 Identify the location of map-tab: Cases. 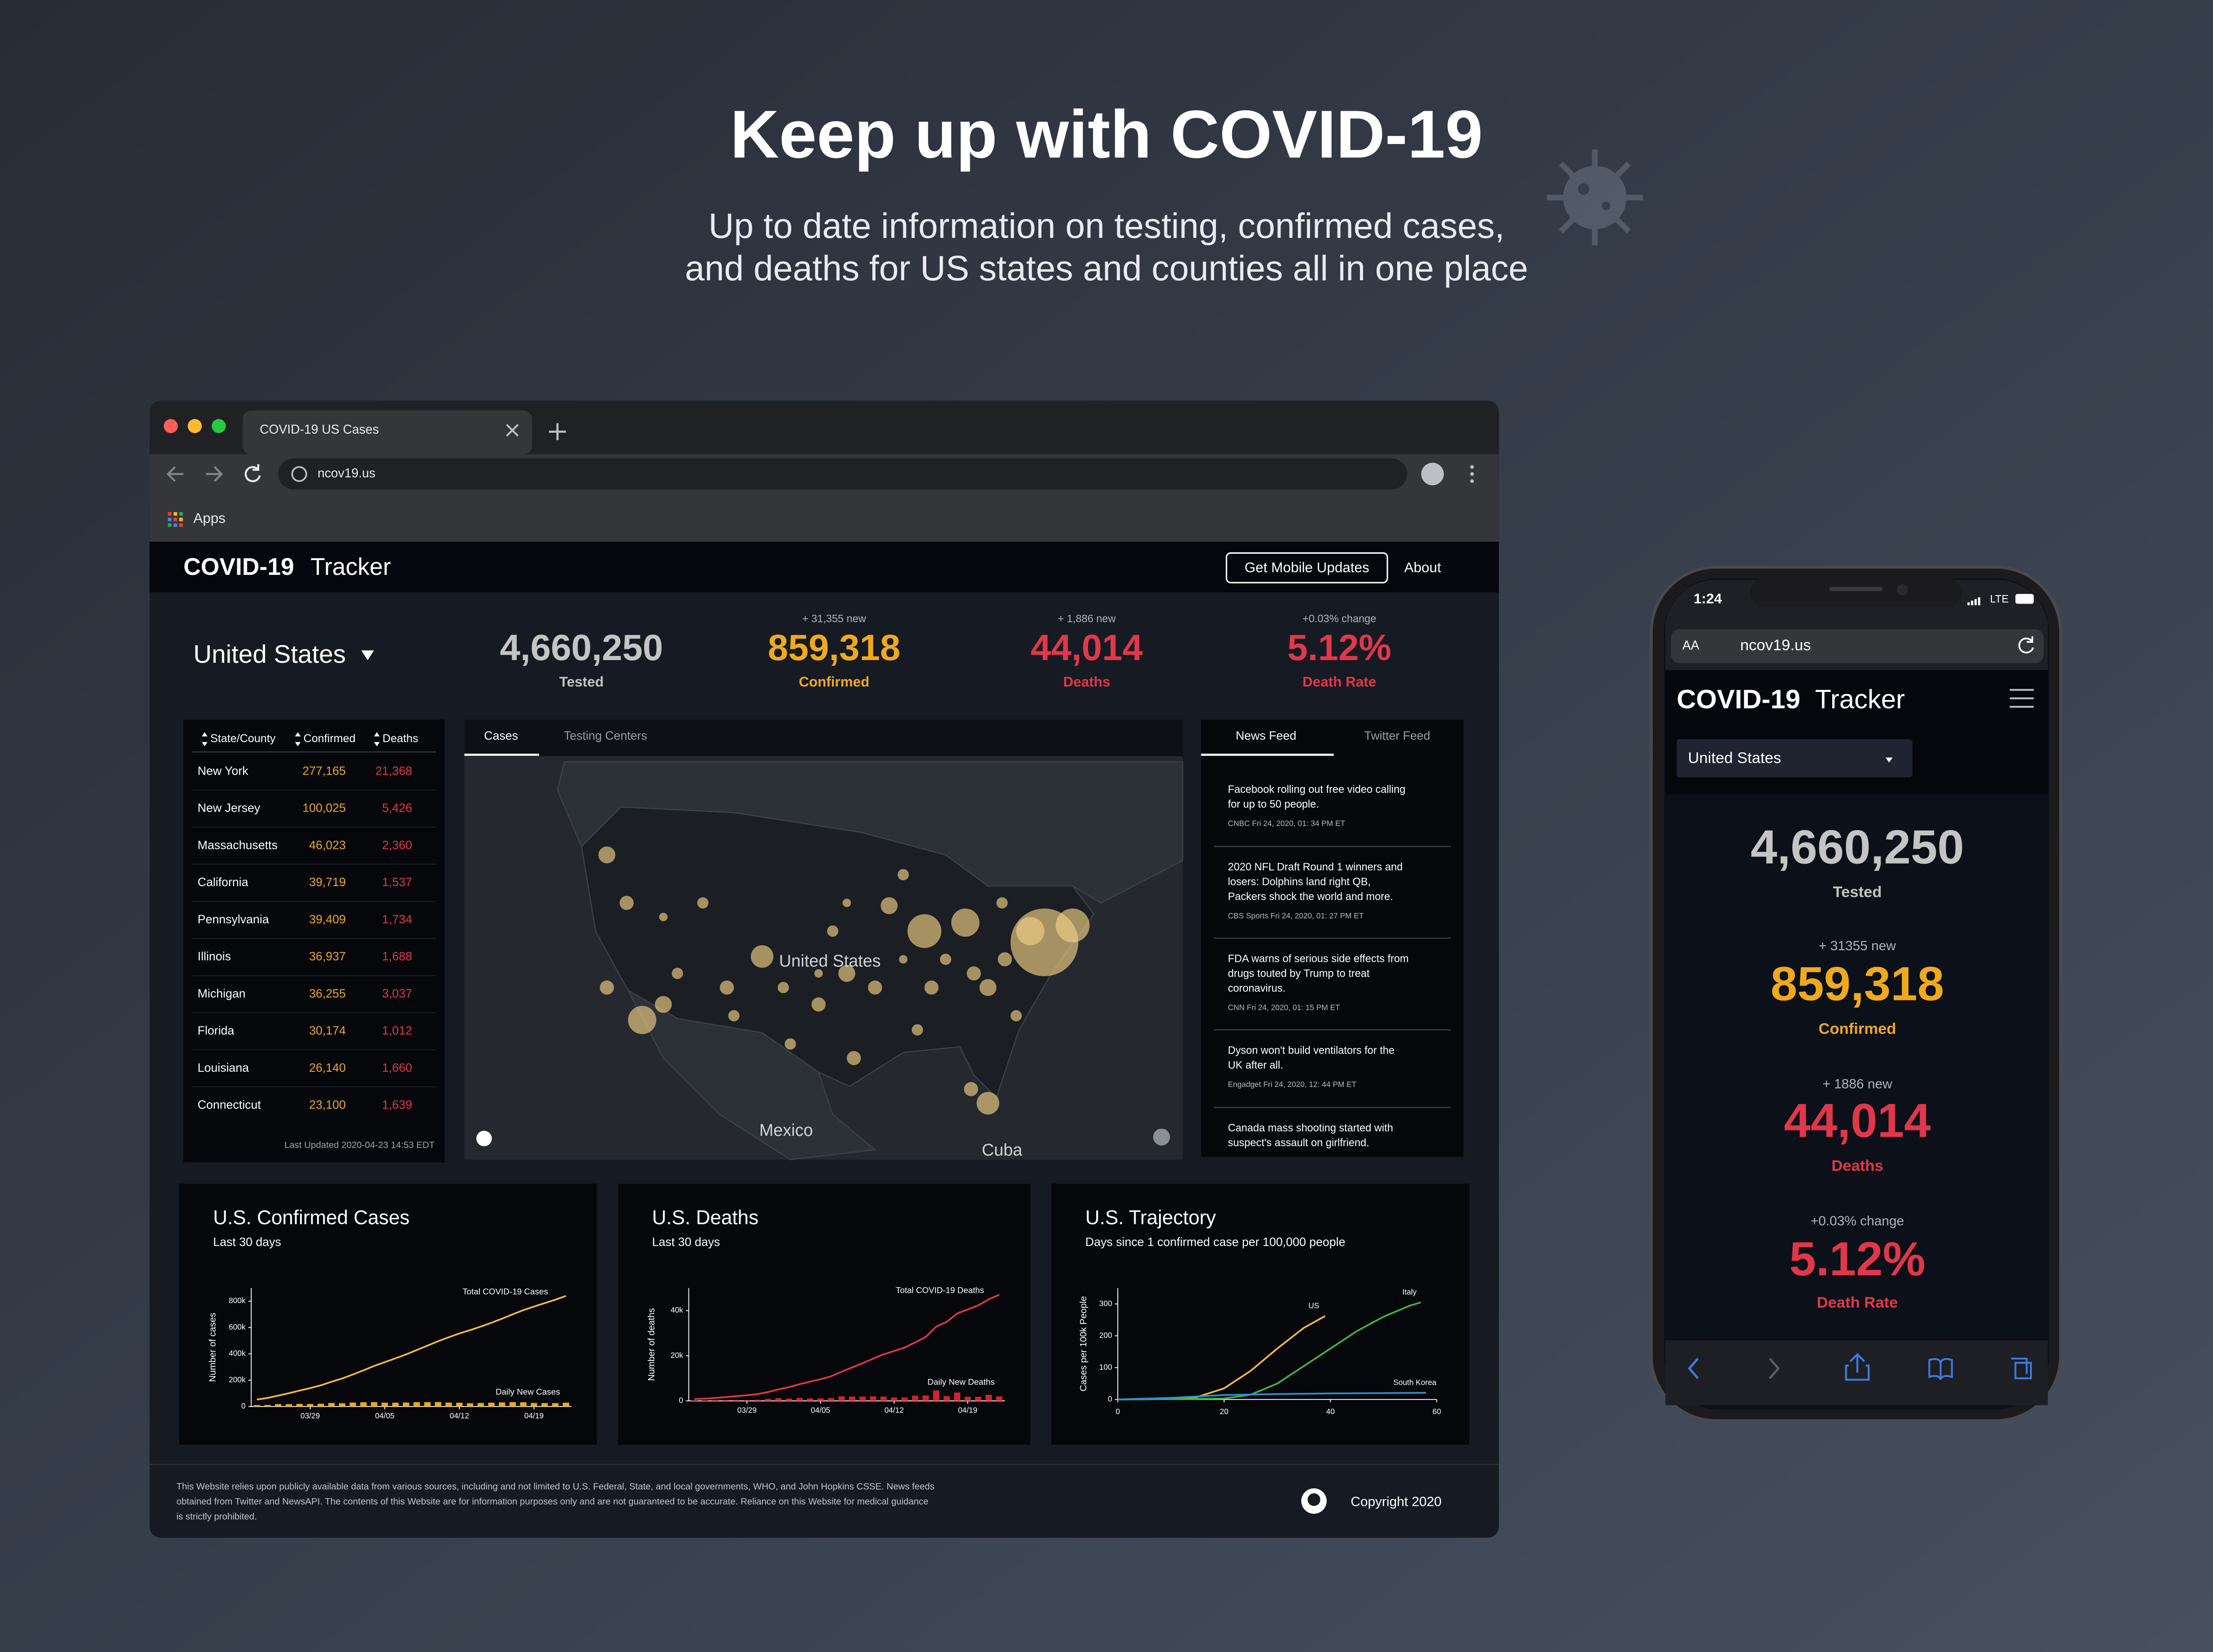
(501, 735).